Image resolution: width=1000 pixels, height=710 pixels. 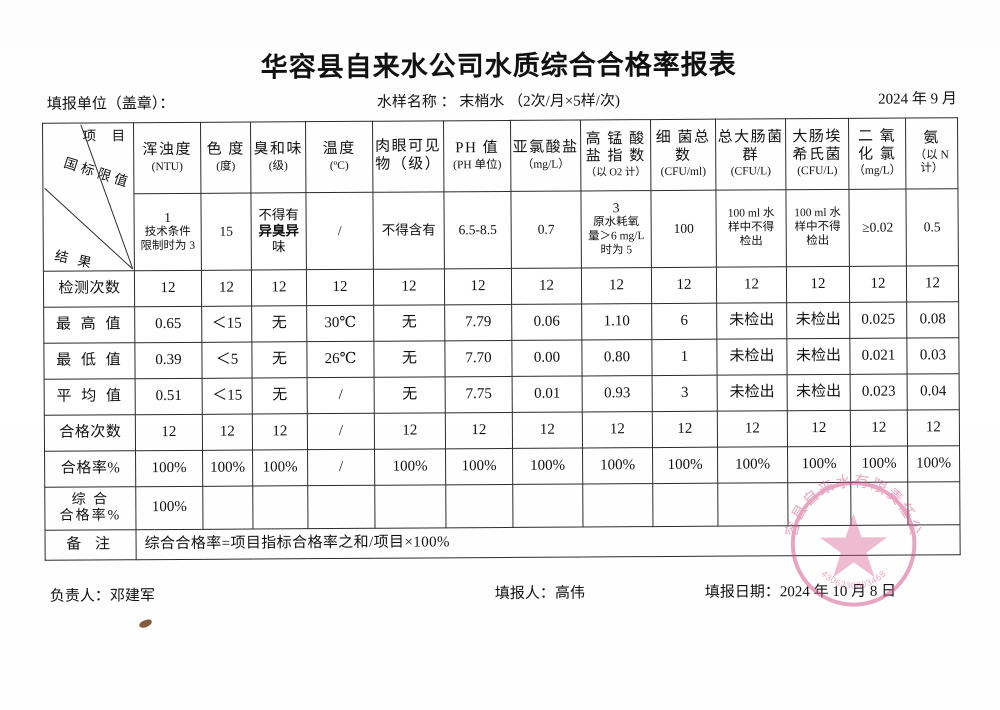 What do you see at coordinates (878, 392) in the screenshot?
I see `cell: 0.023` at bounding box center [878, 392].